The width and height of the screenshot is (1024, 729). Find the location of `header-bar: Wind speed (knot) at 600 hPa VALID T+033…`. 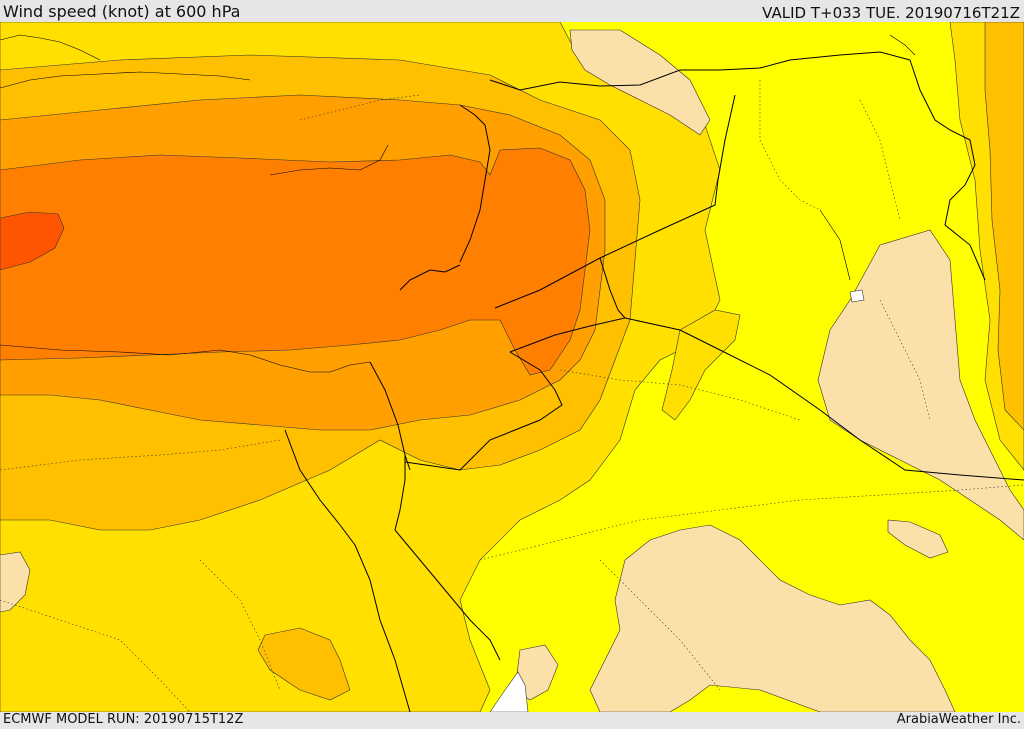

header-bar: Wind speed (knot) at 600 hPa VALID T+033… is located at coordinates (512, 11).